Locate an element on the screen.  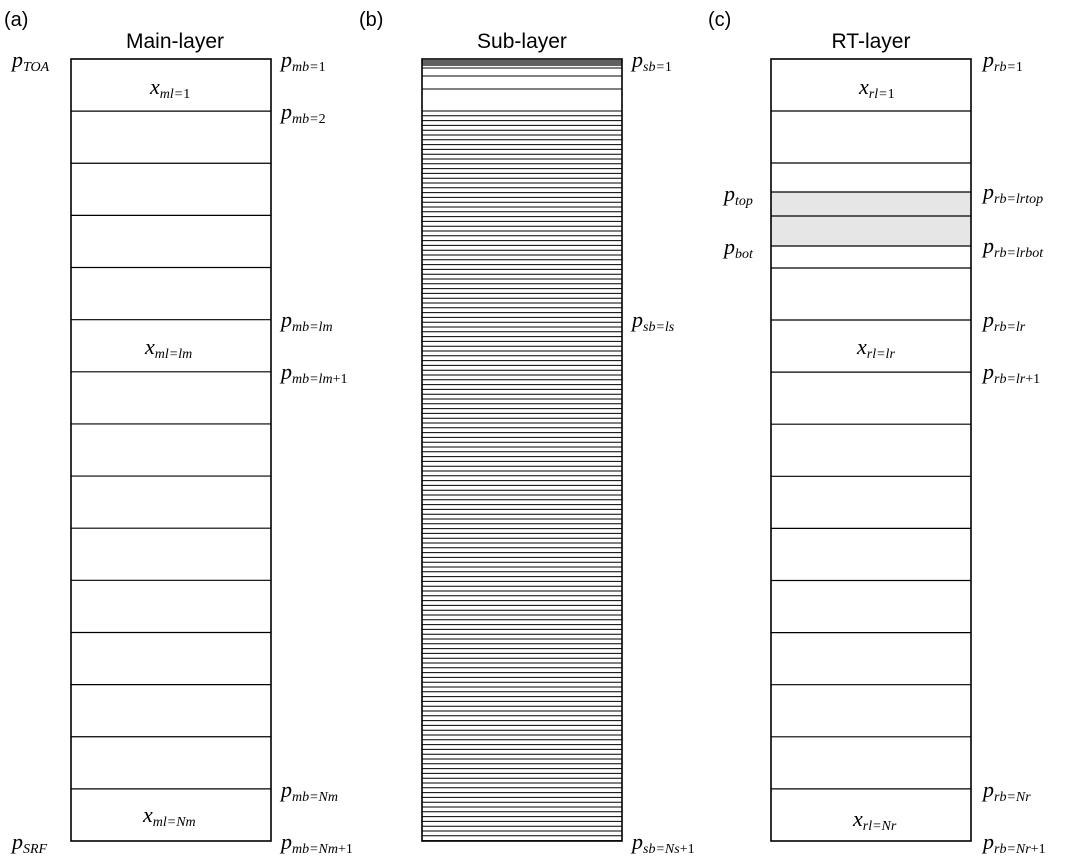
p-toa-label: pTOA is located at coordinates (30, 61).